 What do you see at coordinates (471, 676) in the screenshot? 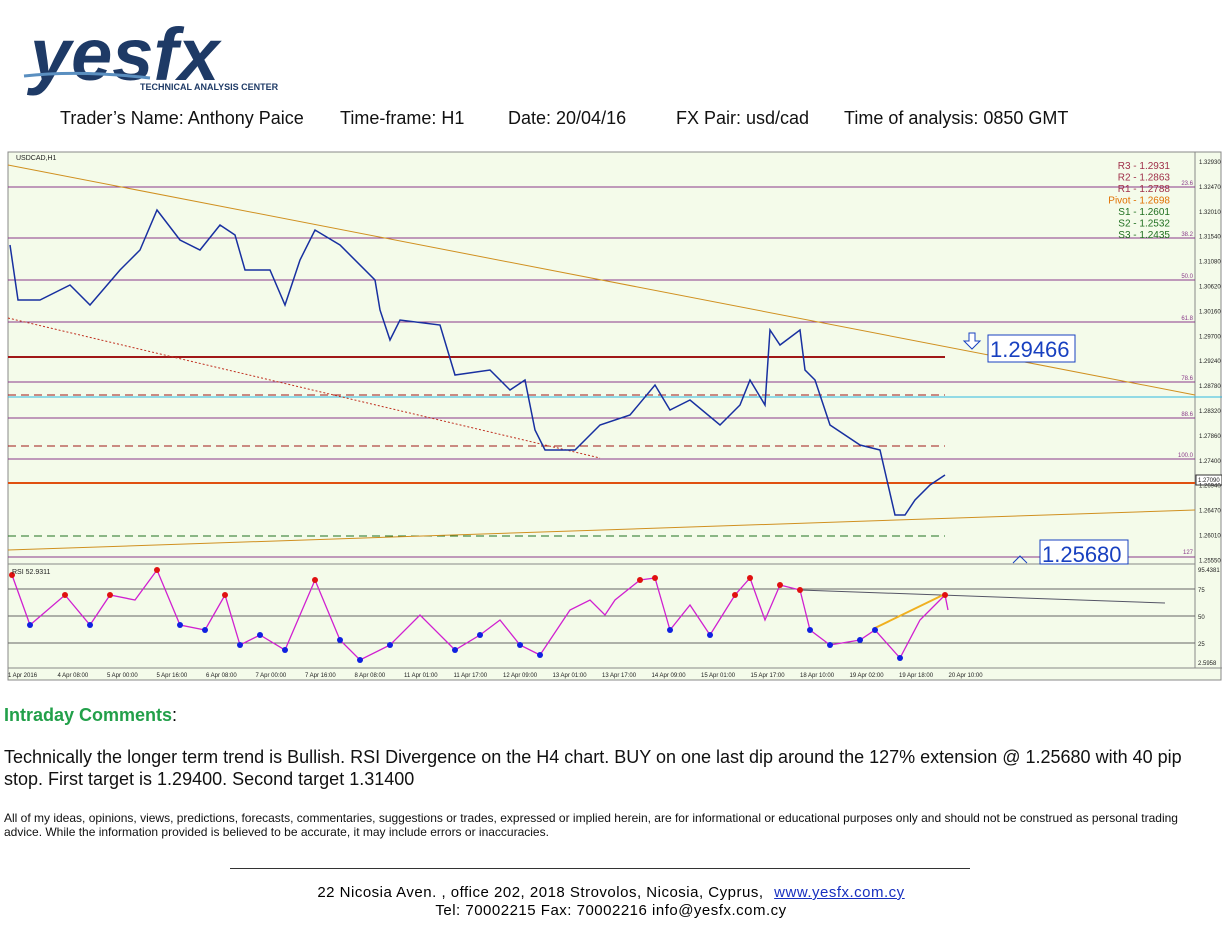
I see `time-label: 11 Apr 17:00` at bounding box center [471, 676].